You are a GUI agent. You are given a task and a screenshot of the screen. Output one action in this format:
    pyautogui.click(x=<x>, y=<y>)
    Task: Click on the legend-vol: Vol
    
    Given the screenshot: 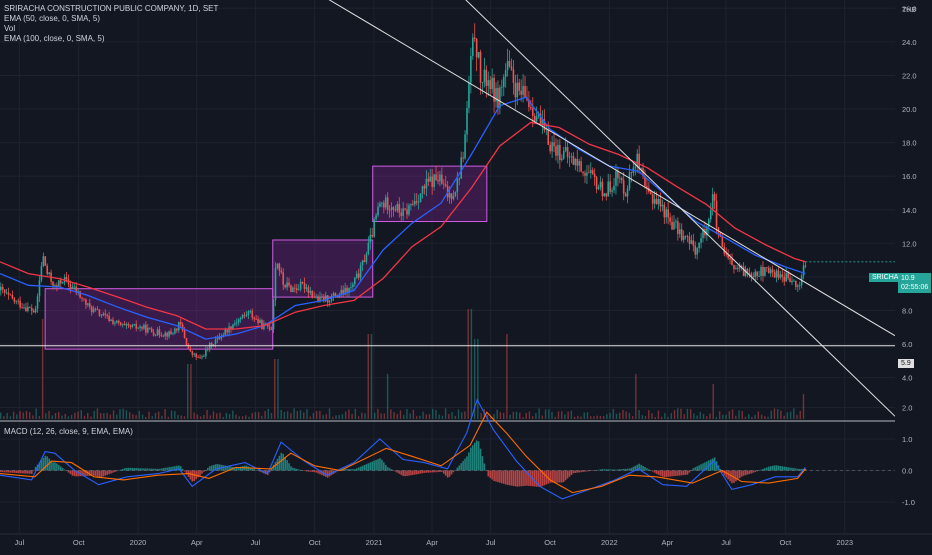 What is the action you would take?
    pyautogui.click(x=10, y=28)
    